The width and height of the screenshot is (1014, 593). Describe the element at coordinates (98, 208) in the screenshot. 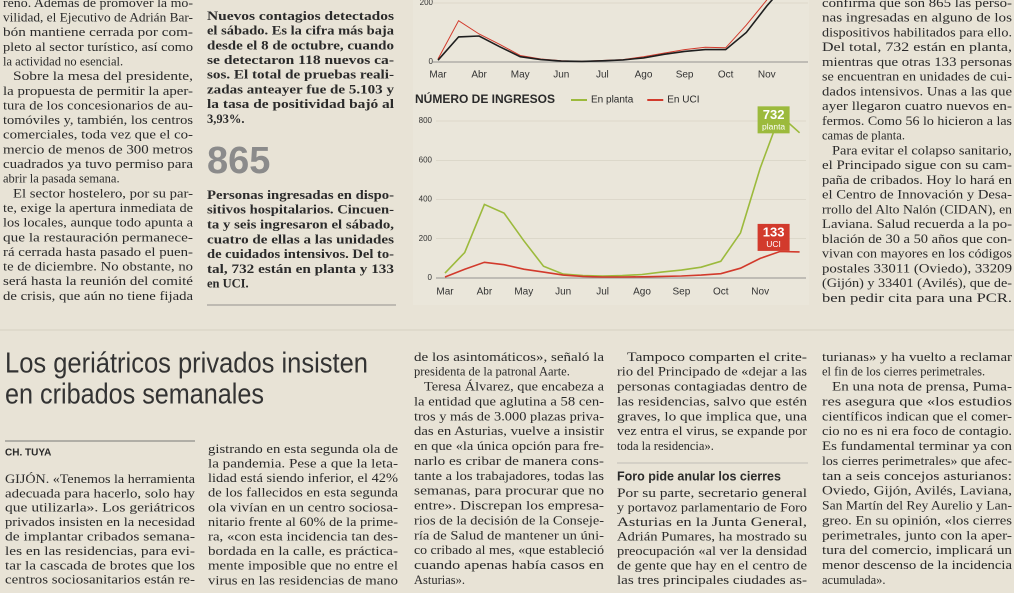

I see `text-line: te, exige la apertura inmediata de` at that location.